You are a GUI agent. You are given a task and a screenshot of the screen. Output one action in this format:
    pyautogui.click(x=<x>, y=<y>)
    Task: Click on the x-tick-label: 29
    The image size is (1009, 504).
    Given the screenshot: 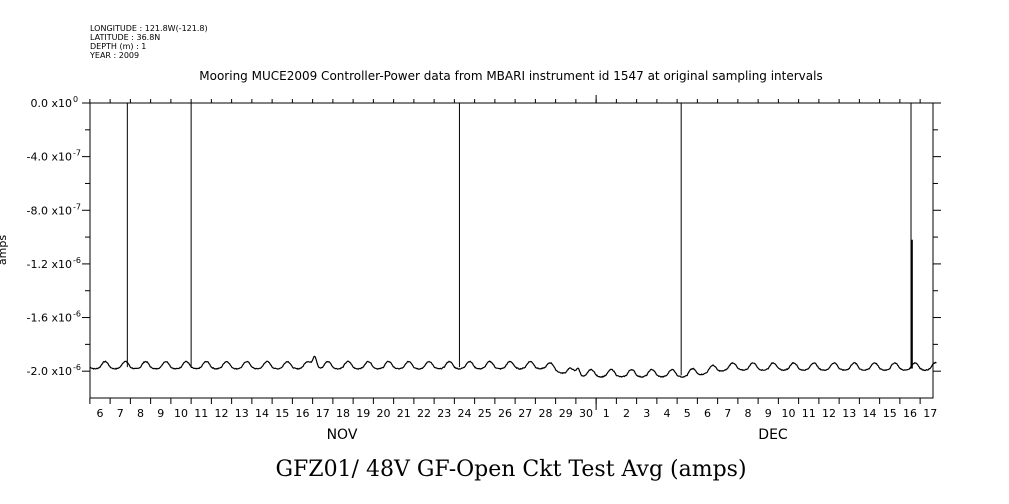 What is the action you would take?
    pyautogui.click(x=566, y=413)
    